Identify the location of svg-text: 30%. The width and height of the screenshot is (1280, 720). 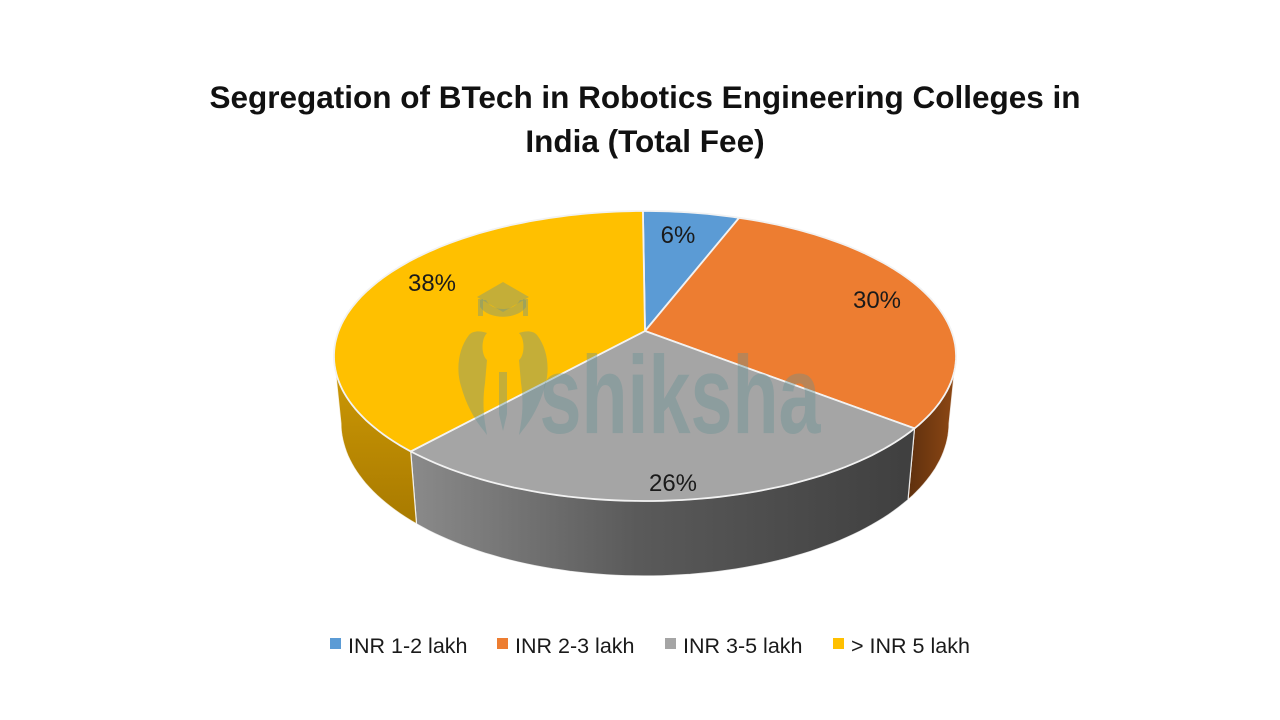
(877, 300).